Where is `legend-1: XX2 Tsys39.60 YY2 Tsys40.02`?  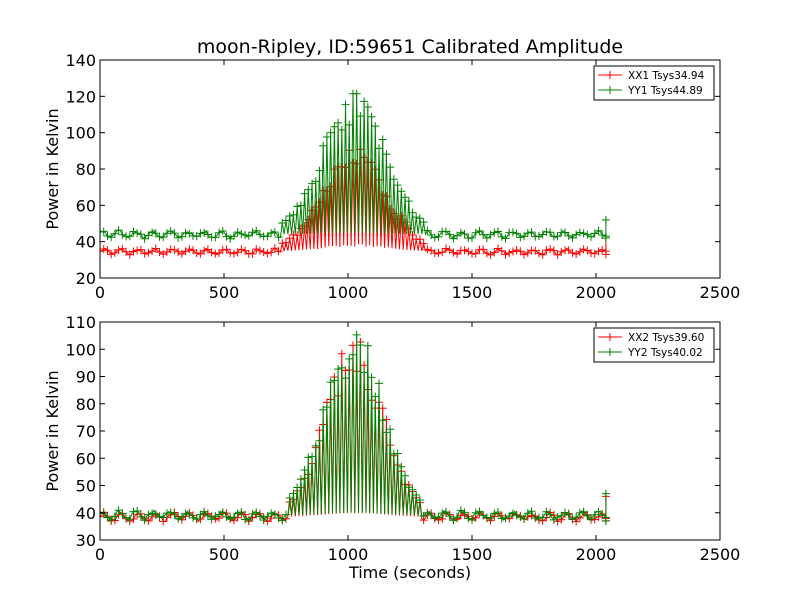 legend-1: XX2 Tsys39.60 YY2 Tsys40.02 is located at coordinates (654, 345).